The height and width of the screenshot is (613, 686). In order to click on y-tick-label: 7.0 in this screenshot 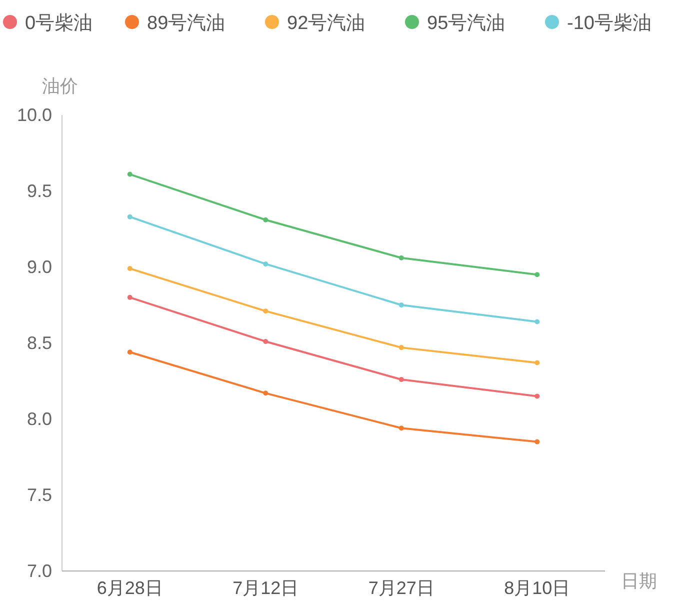, I will do `click(39, 571)`.